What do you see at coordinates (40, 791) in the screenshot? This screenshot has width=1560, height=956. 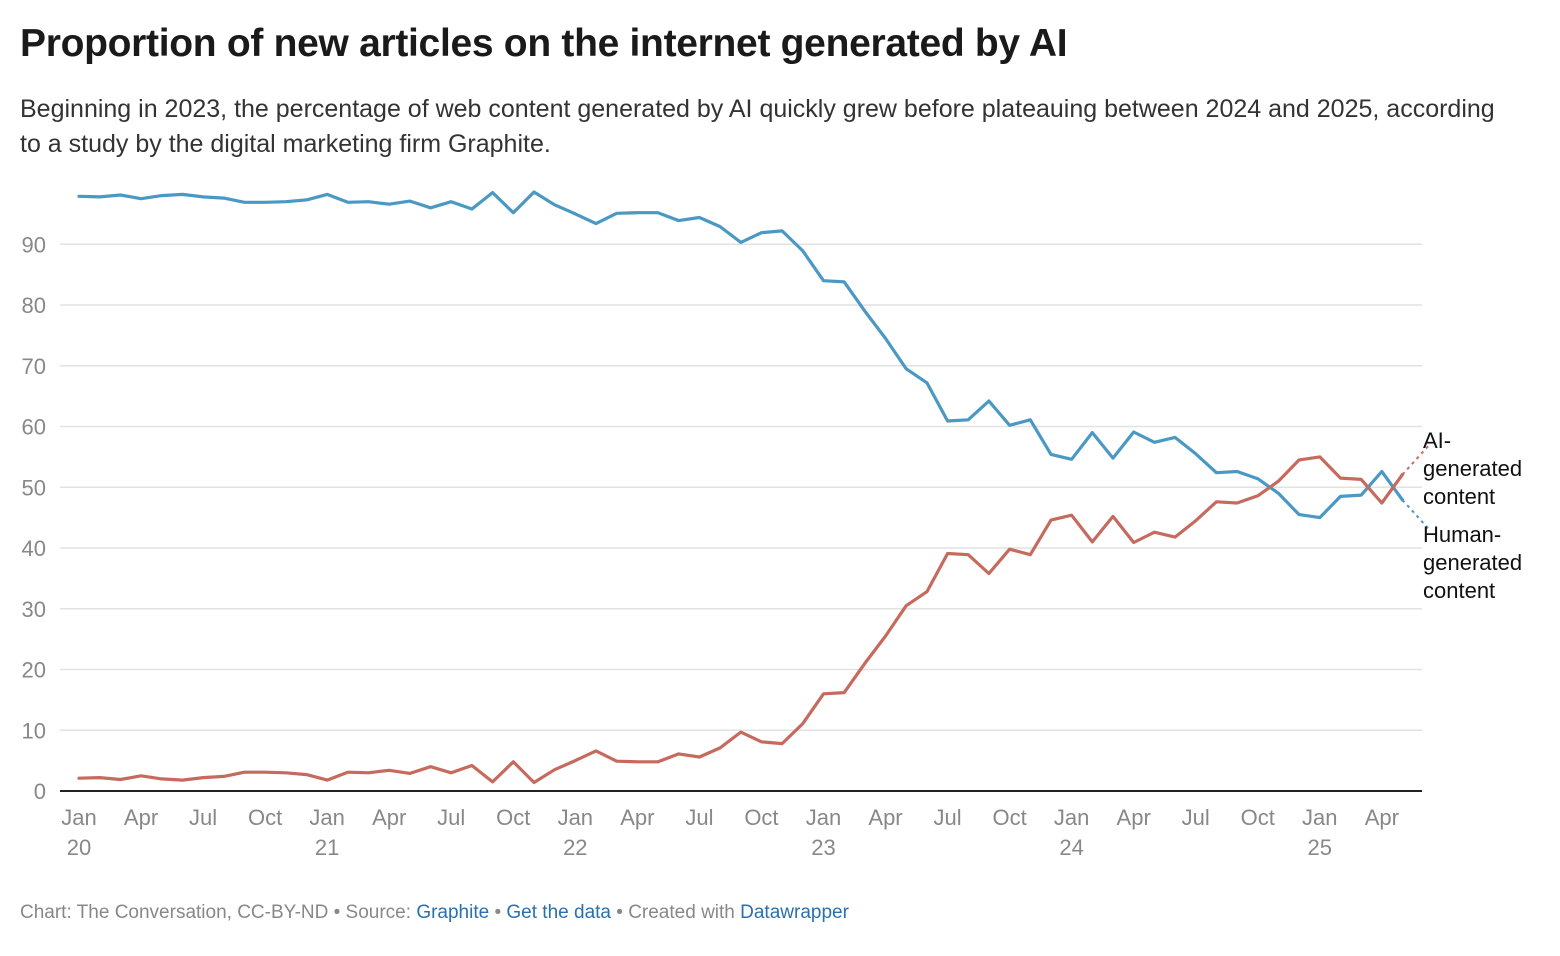 I see `y-tick-label: 0` at bounding box center [40, 791].